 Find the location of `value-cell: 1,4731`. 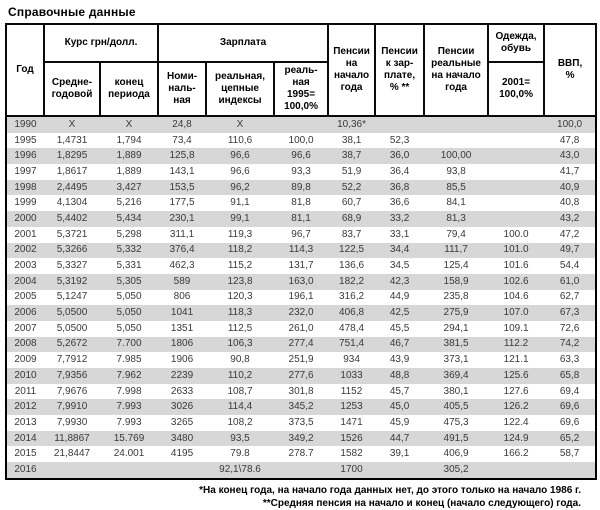

value-cell: 1,4731 is located at coordinates (72, 140).